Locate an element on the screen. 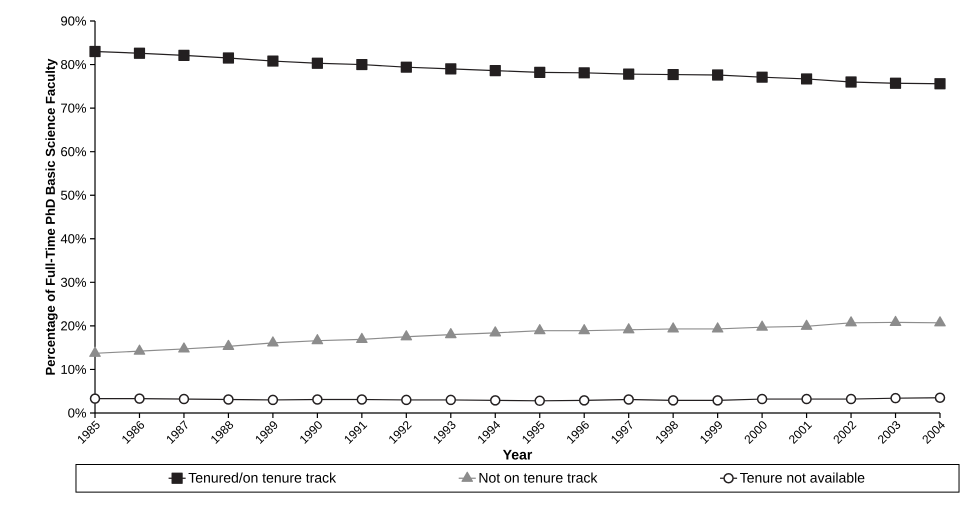  y-tick-label: 70% is located at coordinates (73, 108).